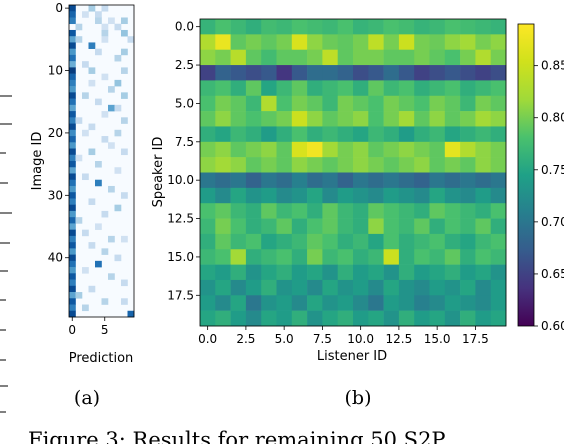 The width and height of the screenshot is (564, 444). What do you see at coordinates (180, 257) in the screenshot?
I see `panel-b-y-tick-label: 15.0` at bounding box center [180, 257].